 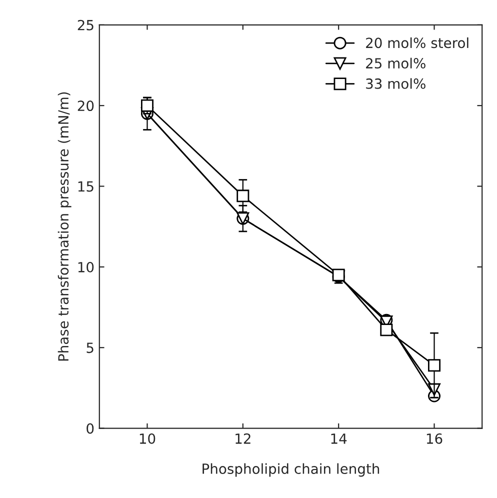 What do you see at coordinates (291, 470) in the screenshot?
I see `x-axis-title: Phospholipid chain length` at bounding box center [291, 470].